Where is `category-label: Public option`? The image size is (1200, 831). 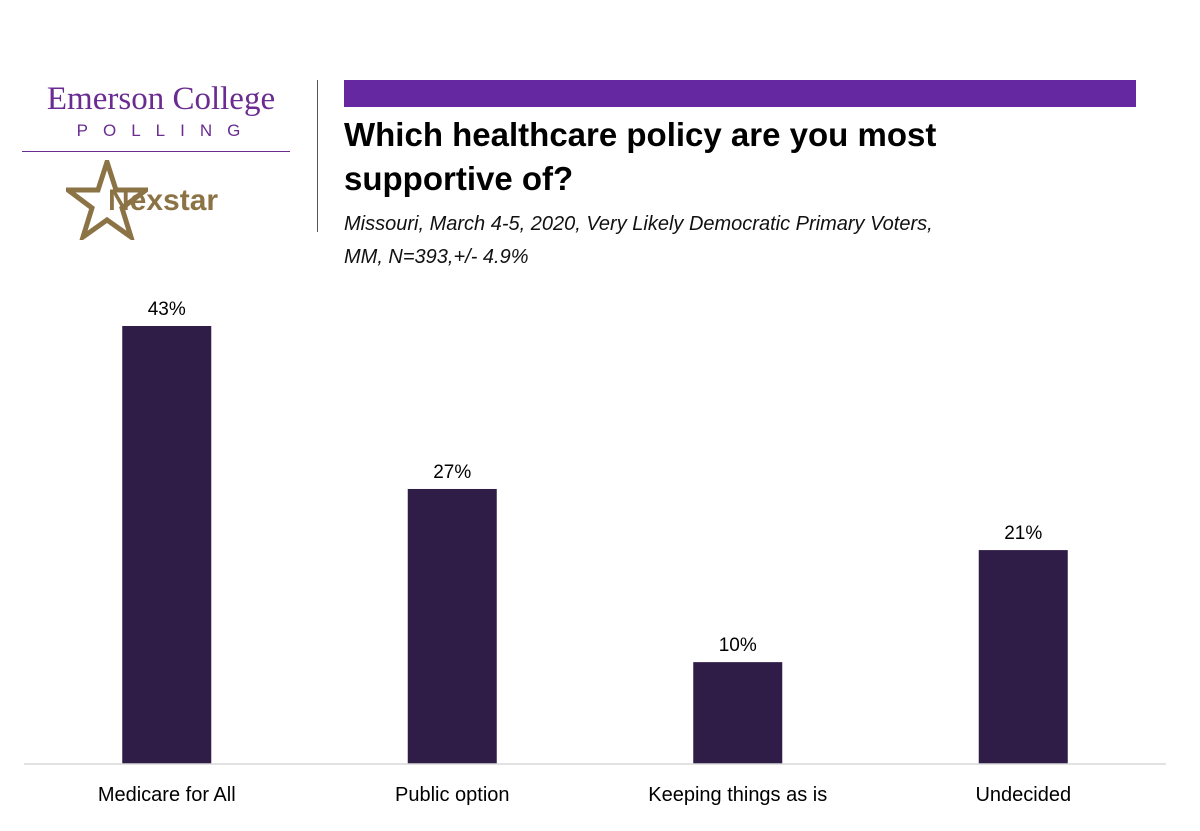 category-label: Public option is located at coordinates (452, 795).